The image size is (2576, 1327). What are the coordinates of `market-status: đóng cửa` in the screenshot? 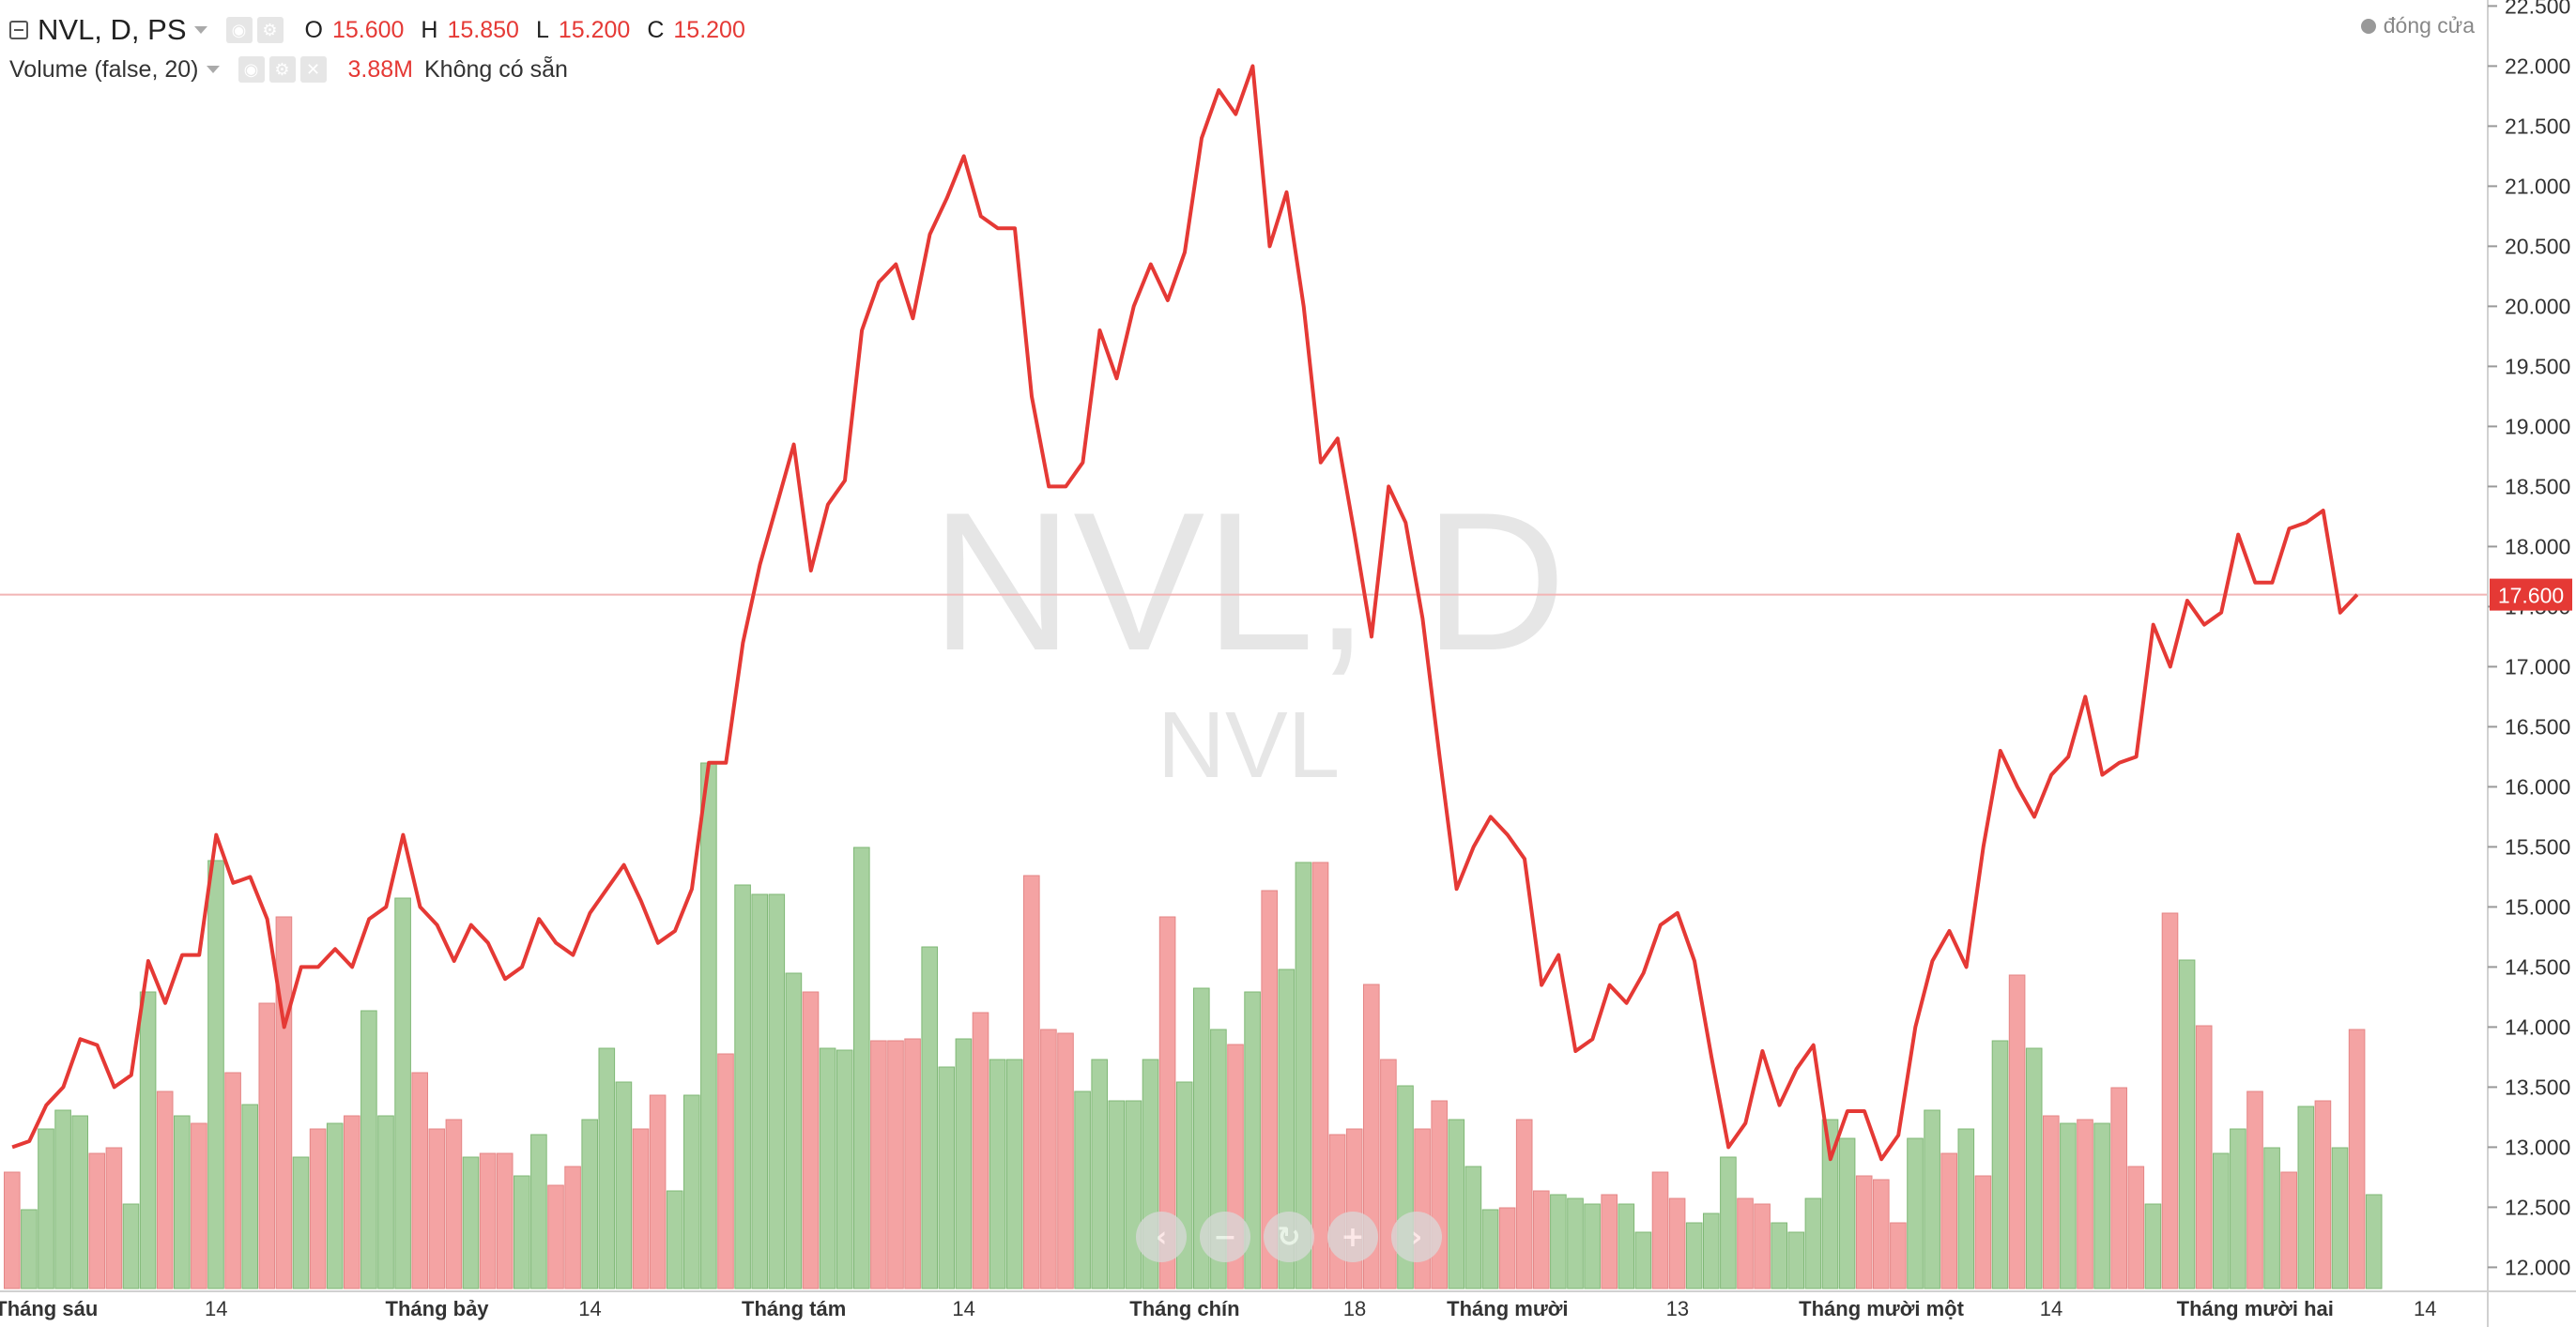 It's located at (2417, 25).